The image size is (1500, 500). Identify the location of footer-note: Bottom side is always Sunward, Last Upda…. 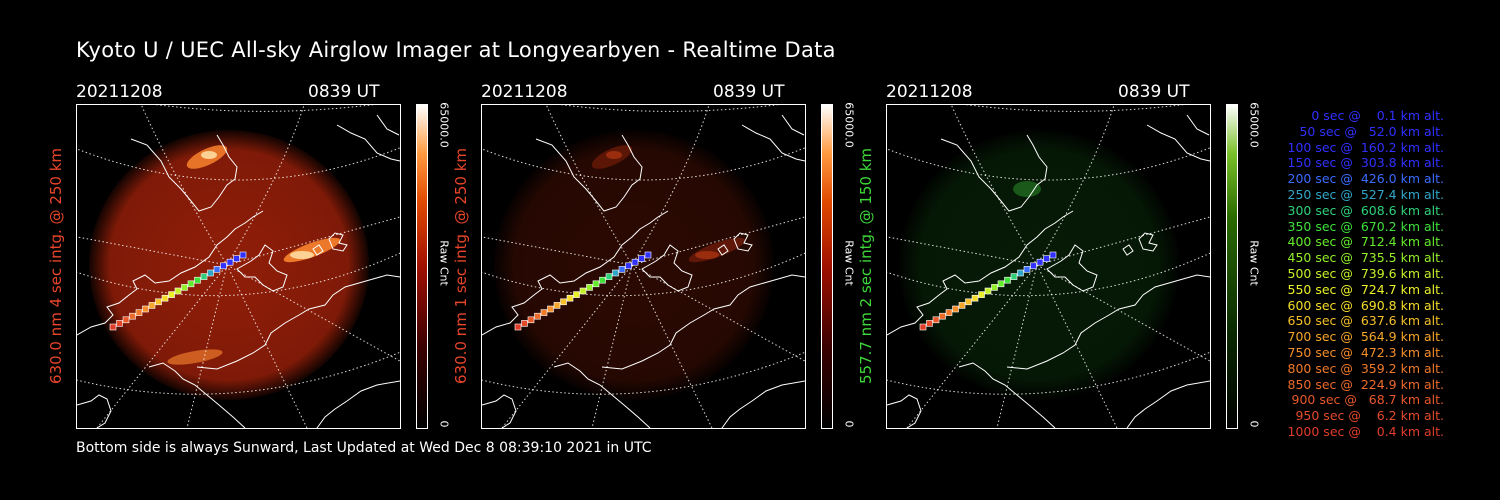
(364, 448).